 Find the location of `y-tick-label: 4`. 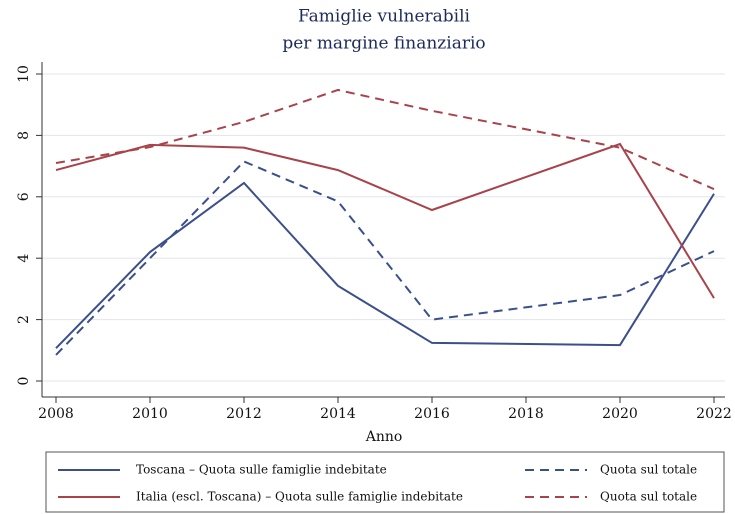

y-tick-label: 4 is located at coordinates (24, 258).